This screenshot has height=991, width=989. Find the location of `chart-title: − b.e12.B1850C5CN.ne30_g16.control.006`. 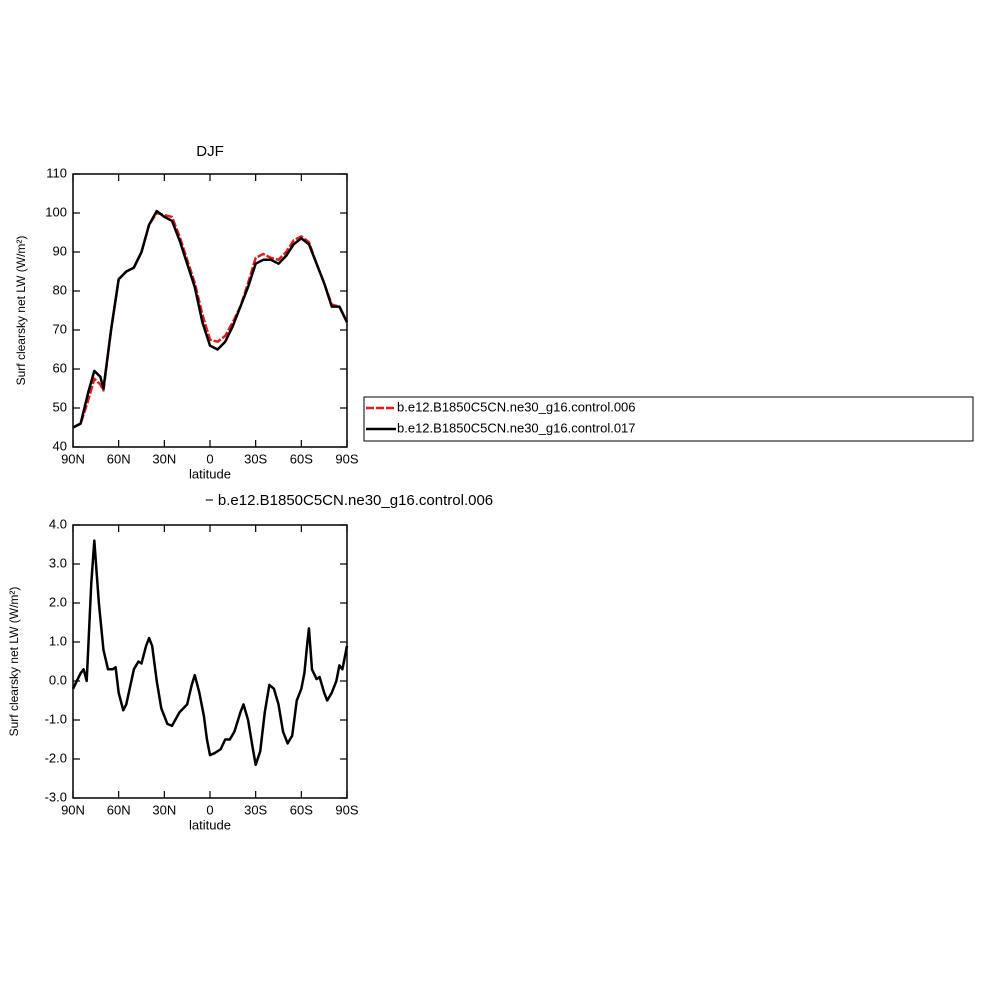

chart-title: − b.e12.B1850C5CN.ne30_g16.control.006 is located at coordinates (349, 500).